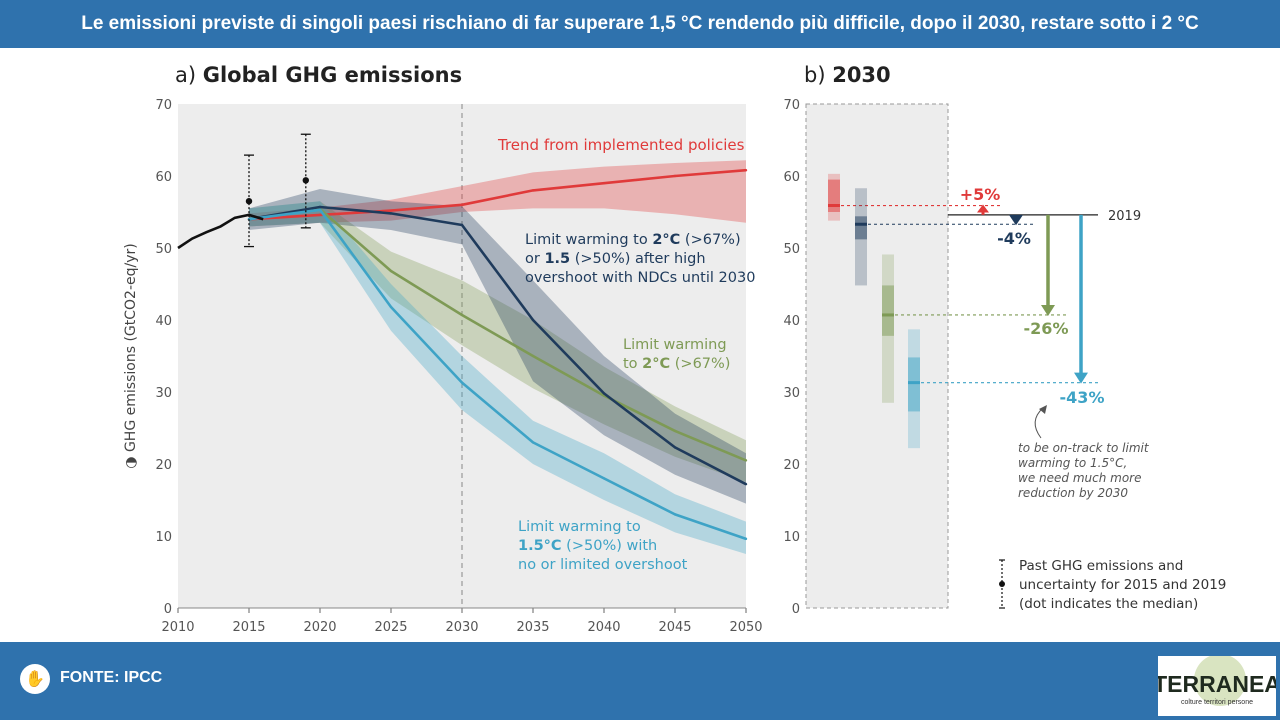 The width and height of the screenshot is (1280, 720). I want to click on panel-b-title: b) 2030, so click(847, 75).